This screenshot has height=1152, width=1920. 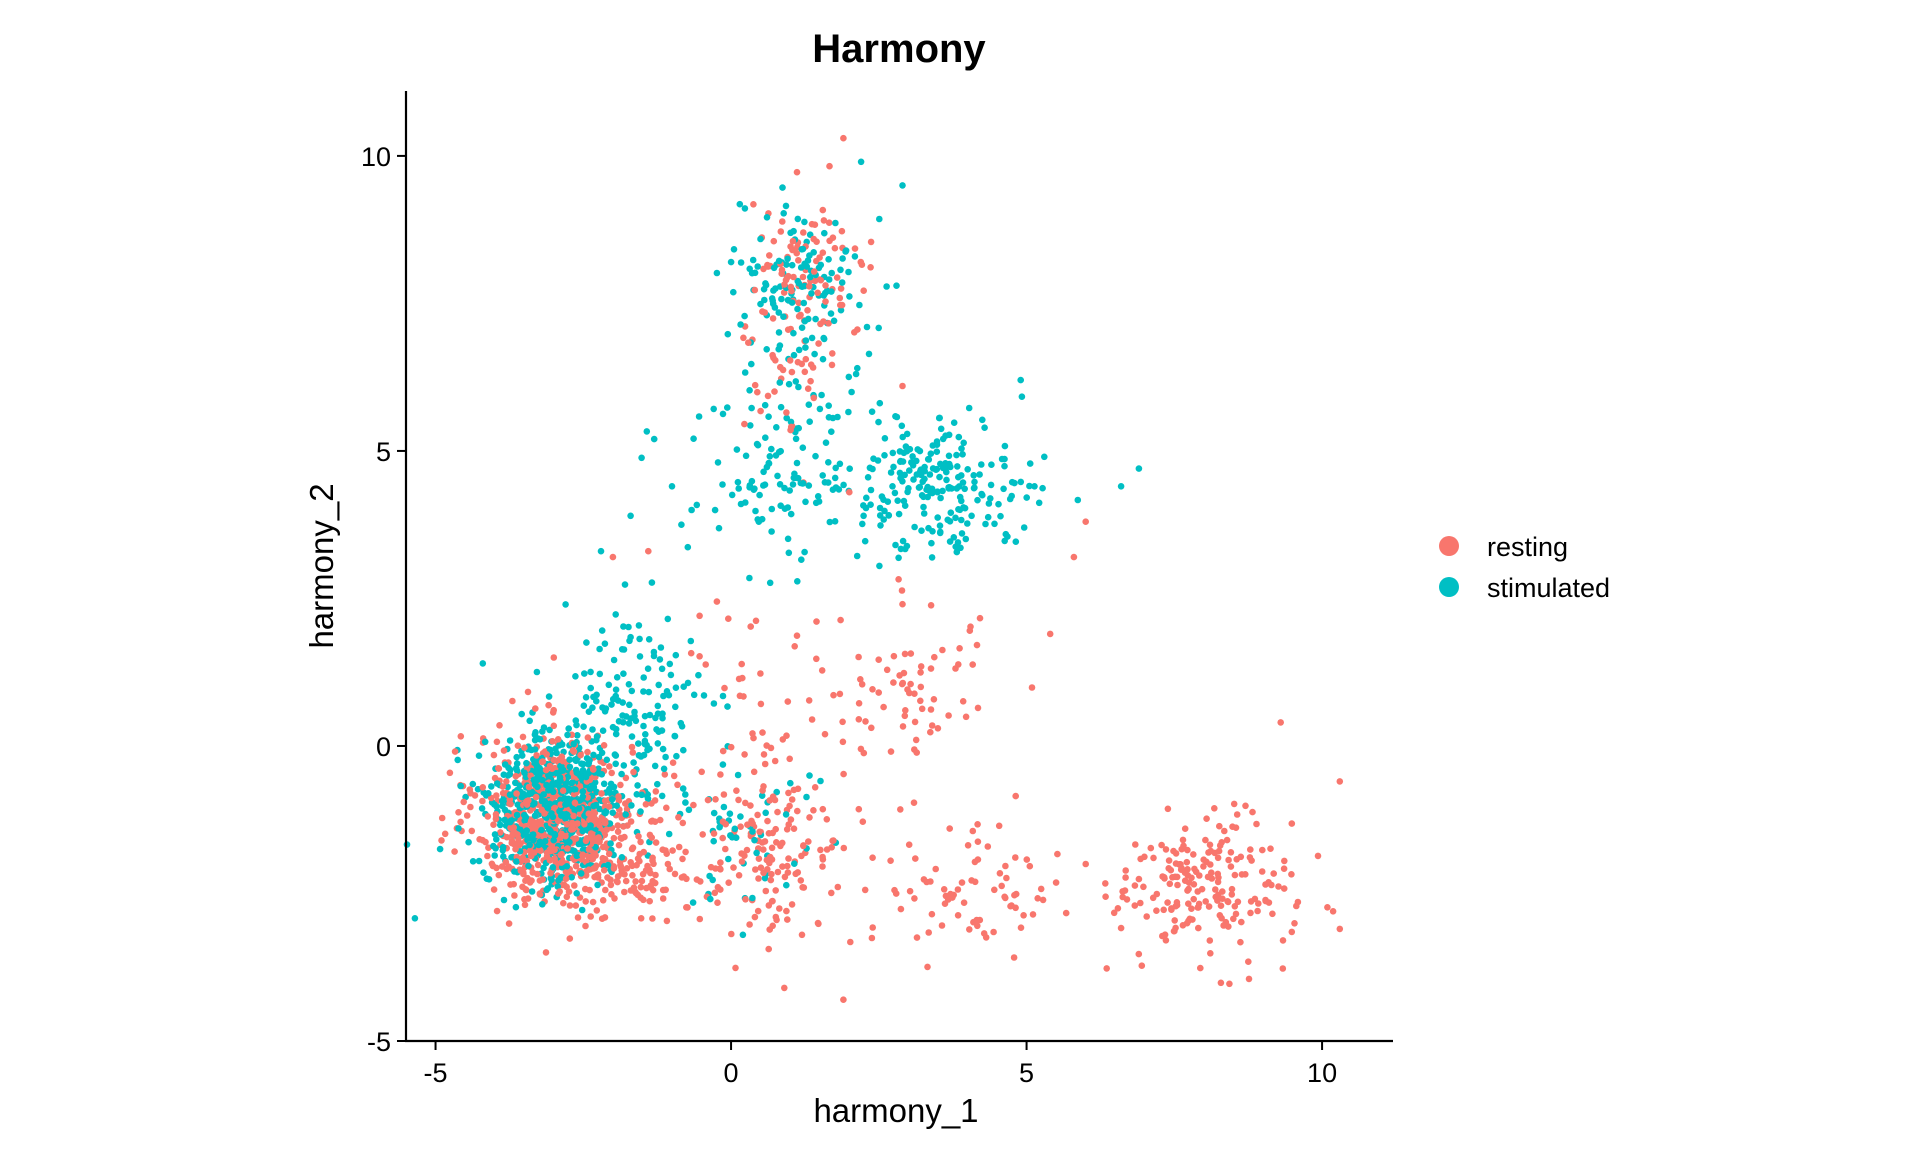 I want to click on y-tick-label: -5, so click(x=379, y=1042).